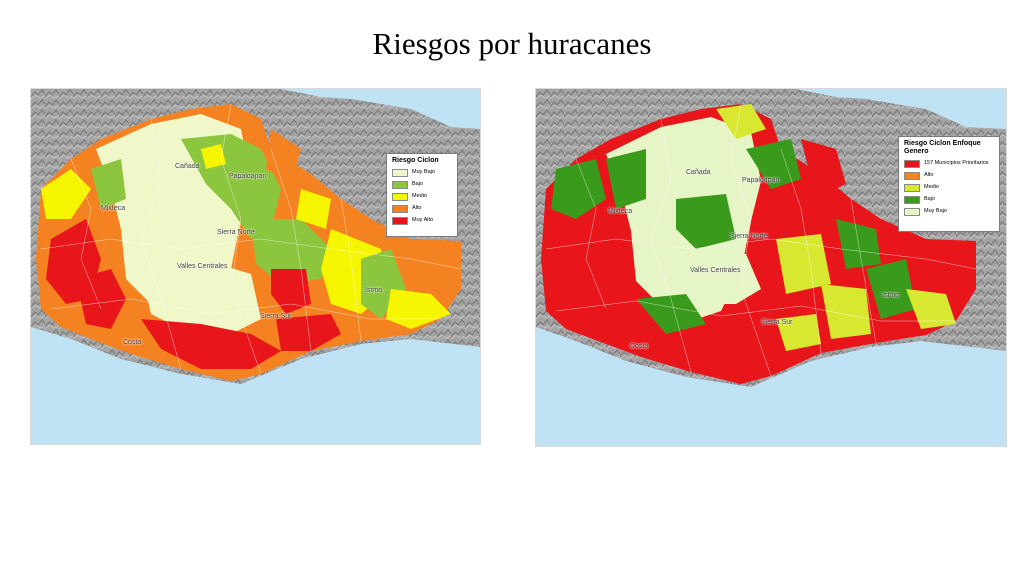 The width and height of the screenshot is (1024, 576). Describe the element at coordinates (942, 147) in the screenshot. I see `legend-title: Riesgo Ciclon Enfoque Genero` at that location.